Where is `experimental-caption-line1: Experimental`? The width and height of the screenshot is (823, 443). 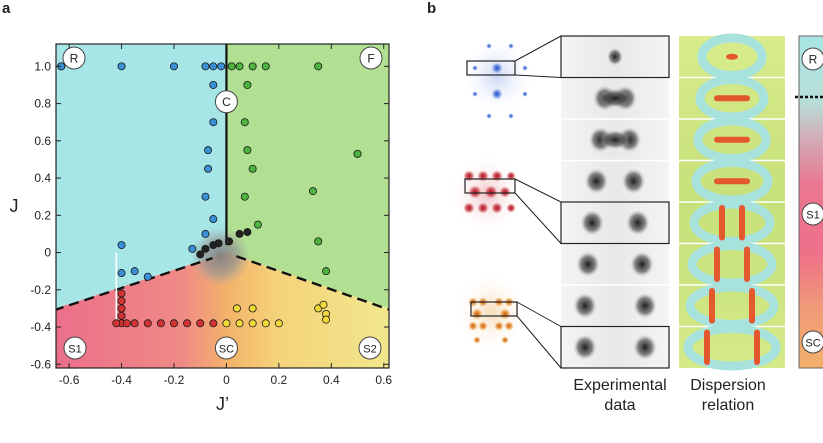
experimental-caption-line1: Experimental is located at coordinates (620, 386).